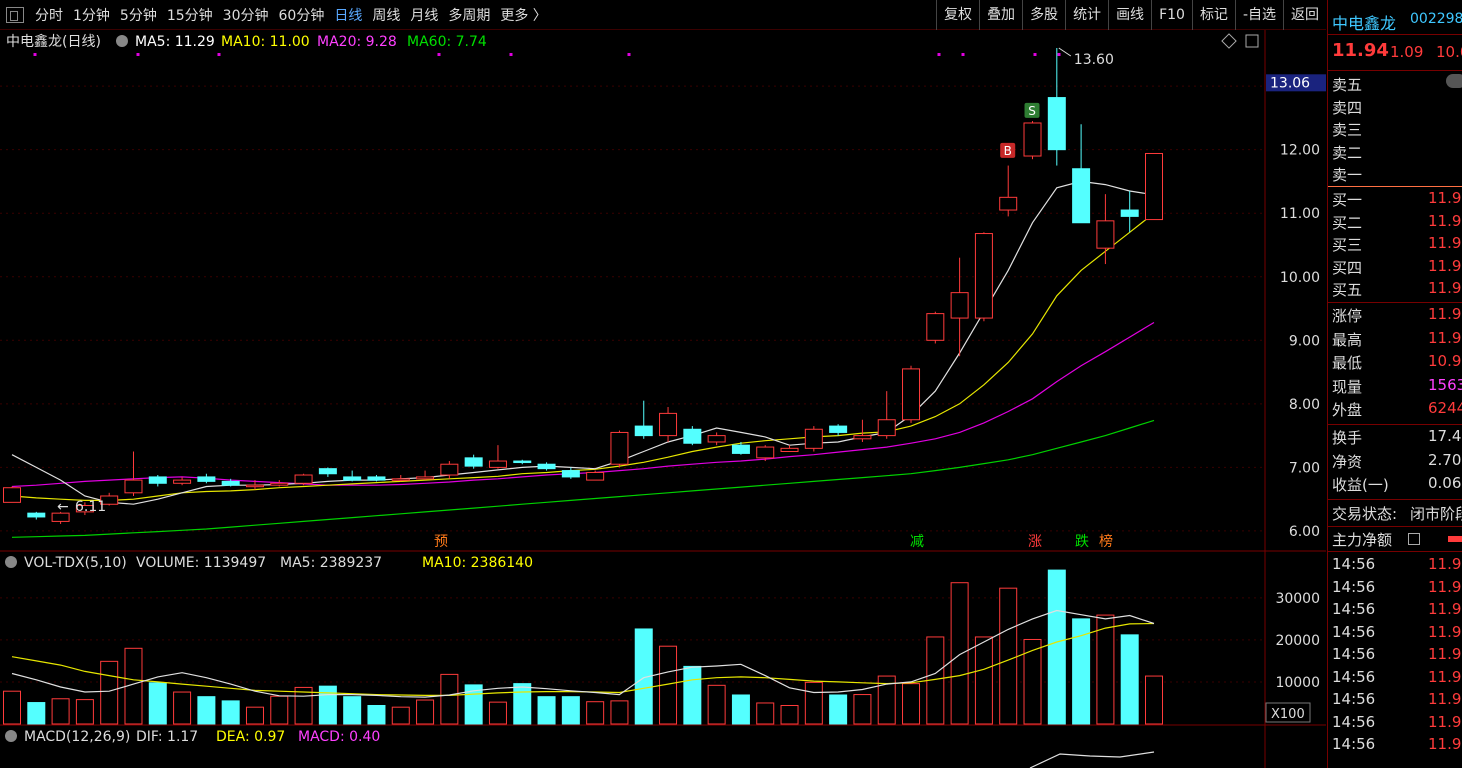 This screenshot has width=1462, height=768. Describe the element at coordinates (1414, 539) in the screenshot. I see `flow-table-icon` at that location.